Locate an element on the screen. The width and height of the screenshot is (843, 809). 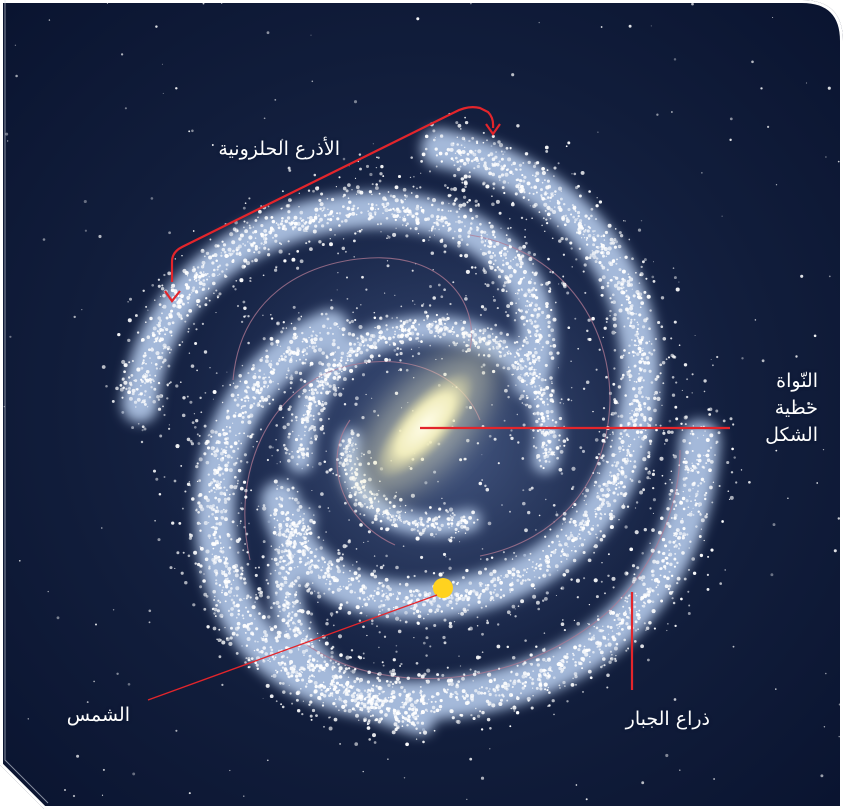
bracket-arrow-right is located at coordinates (493, 129).